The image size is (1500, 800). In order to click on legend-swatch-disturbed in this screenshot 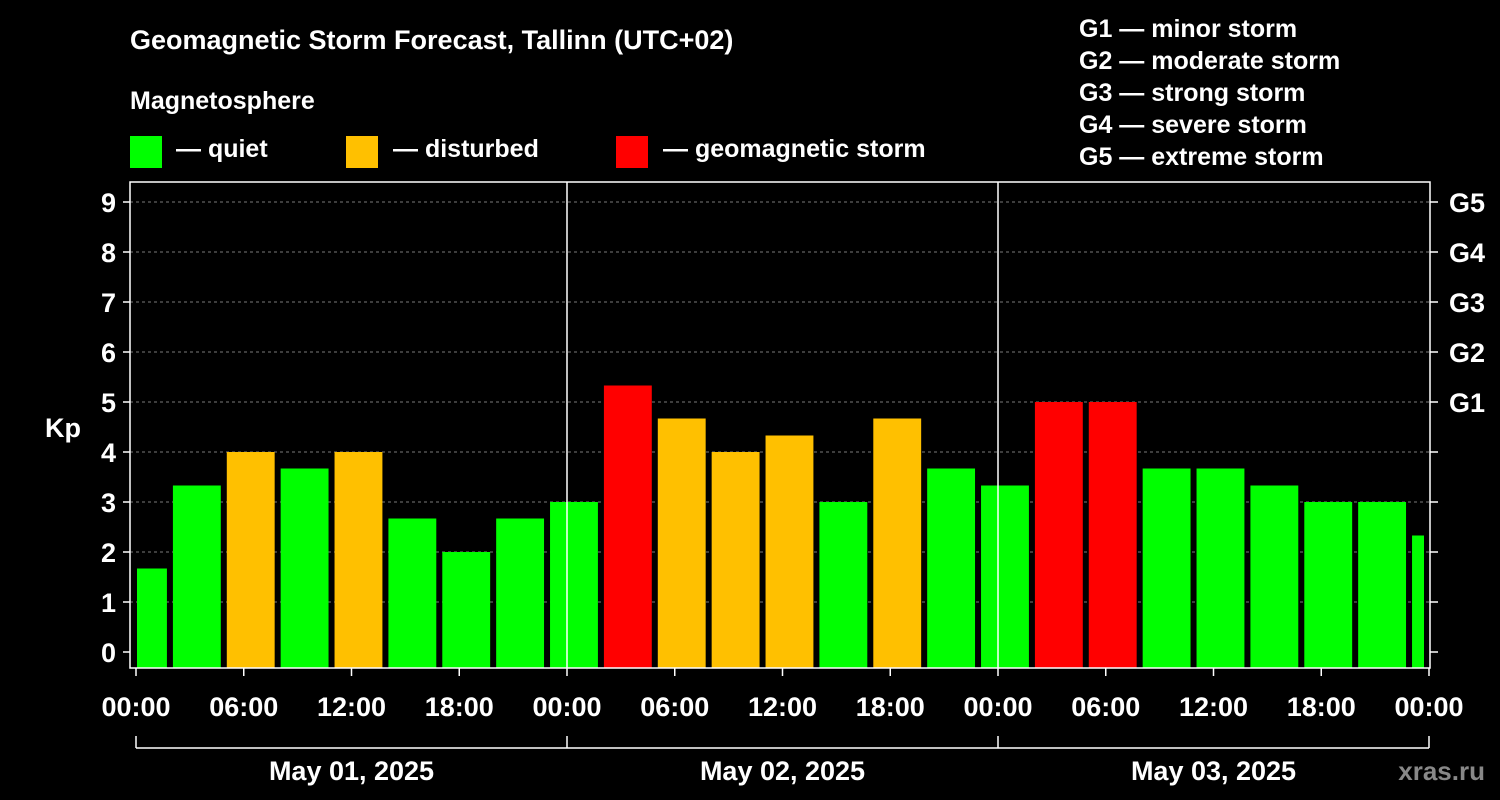, I will do `click(362, 152)`.